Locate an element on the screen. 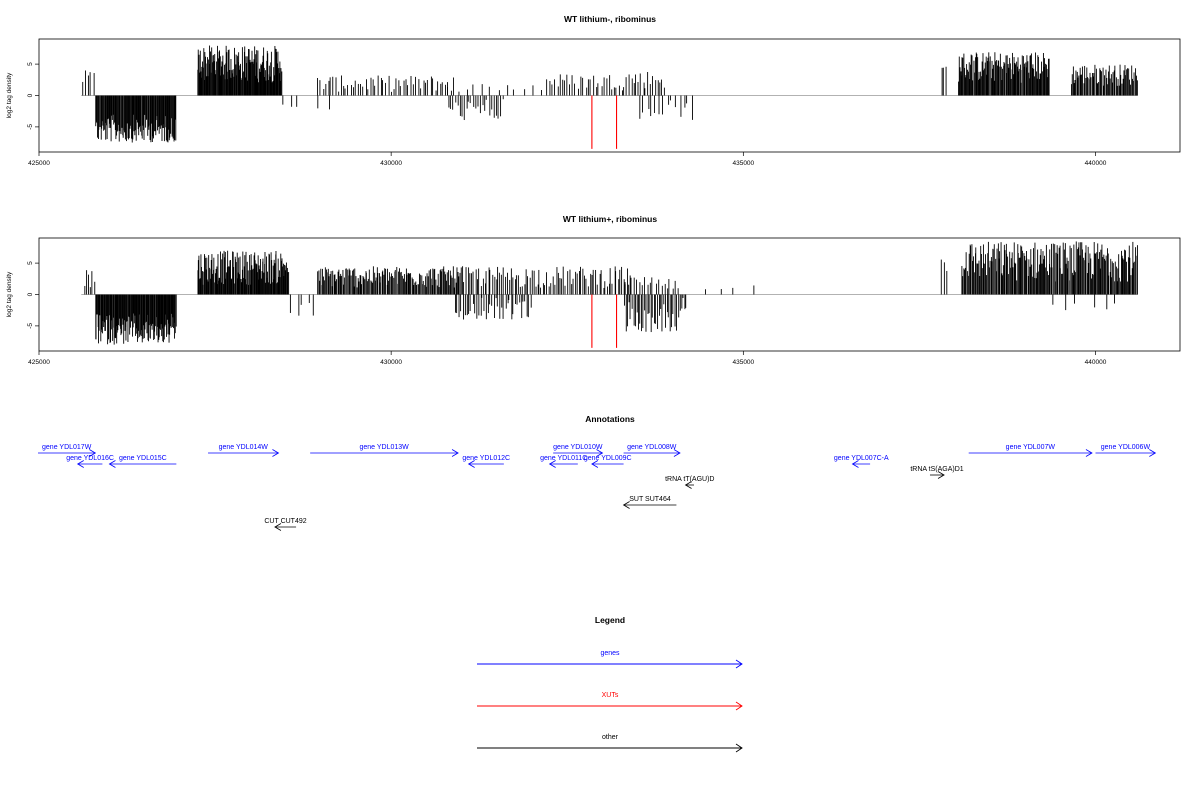 Image resolution: width=1200 pixels, height=800 pixels. annotation-feature: gene YDL008W is located at coordinates (652, 450).